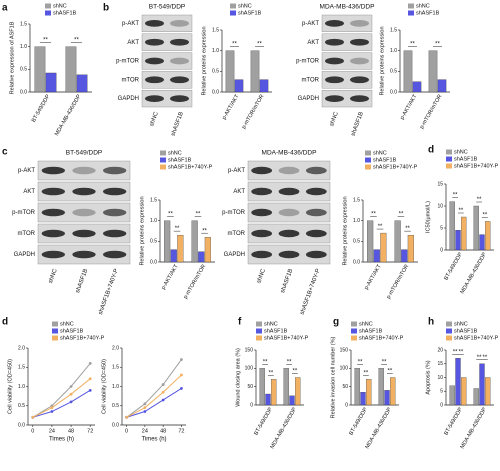 The width and height of the screenshot is (500, 471). I want to click on legend-label: shASF1B, so click(65, 13).